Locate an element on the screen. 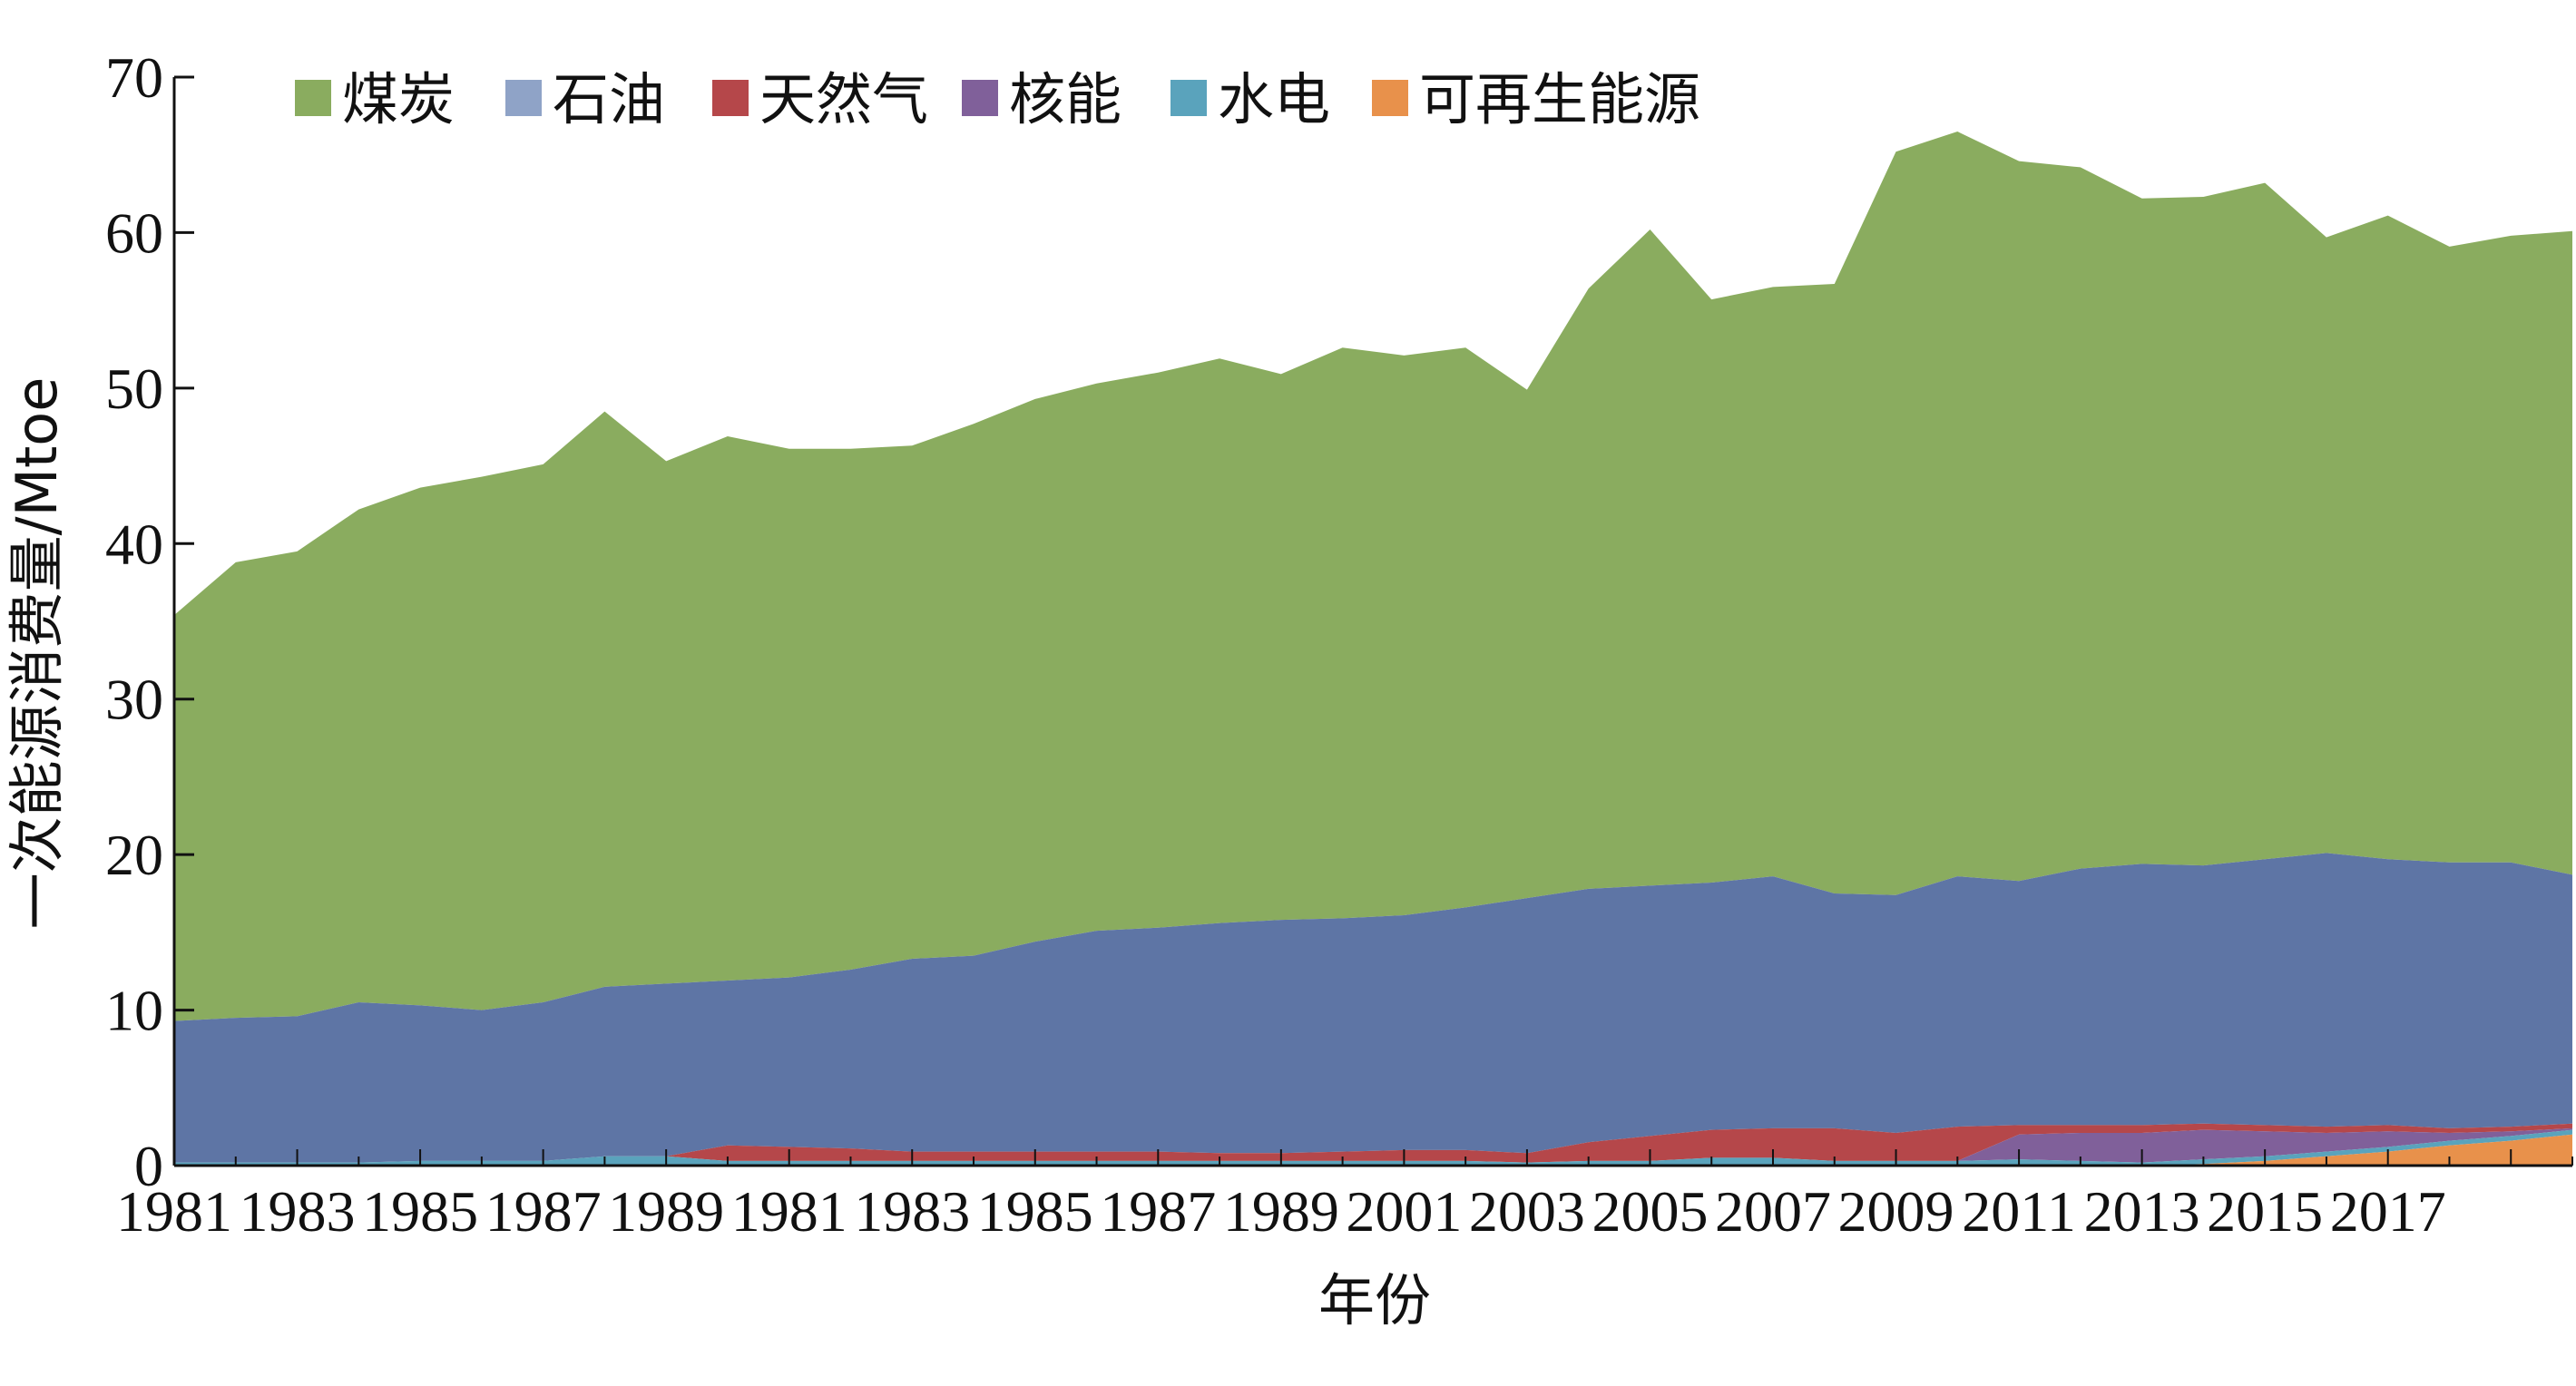  x-tick-label: 2017 is located at coordinates (2388, 1211).